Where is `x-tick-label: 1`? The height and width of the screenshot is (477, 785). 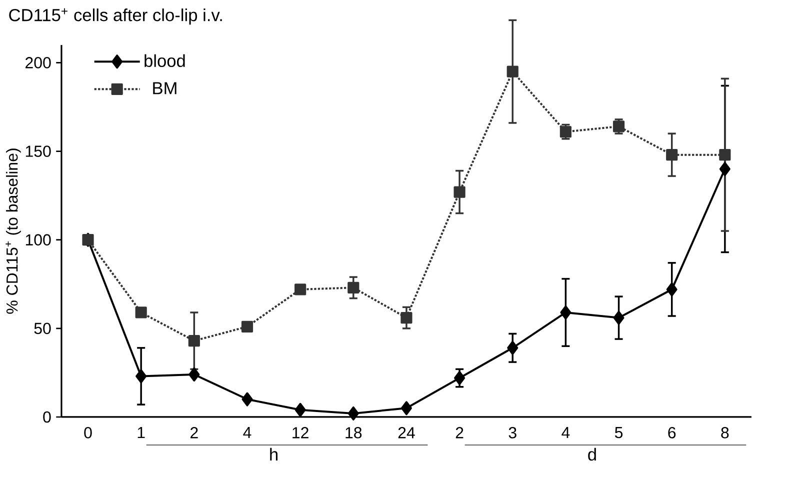 x-tick-label: 1 is located at coordinates (141, 432).